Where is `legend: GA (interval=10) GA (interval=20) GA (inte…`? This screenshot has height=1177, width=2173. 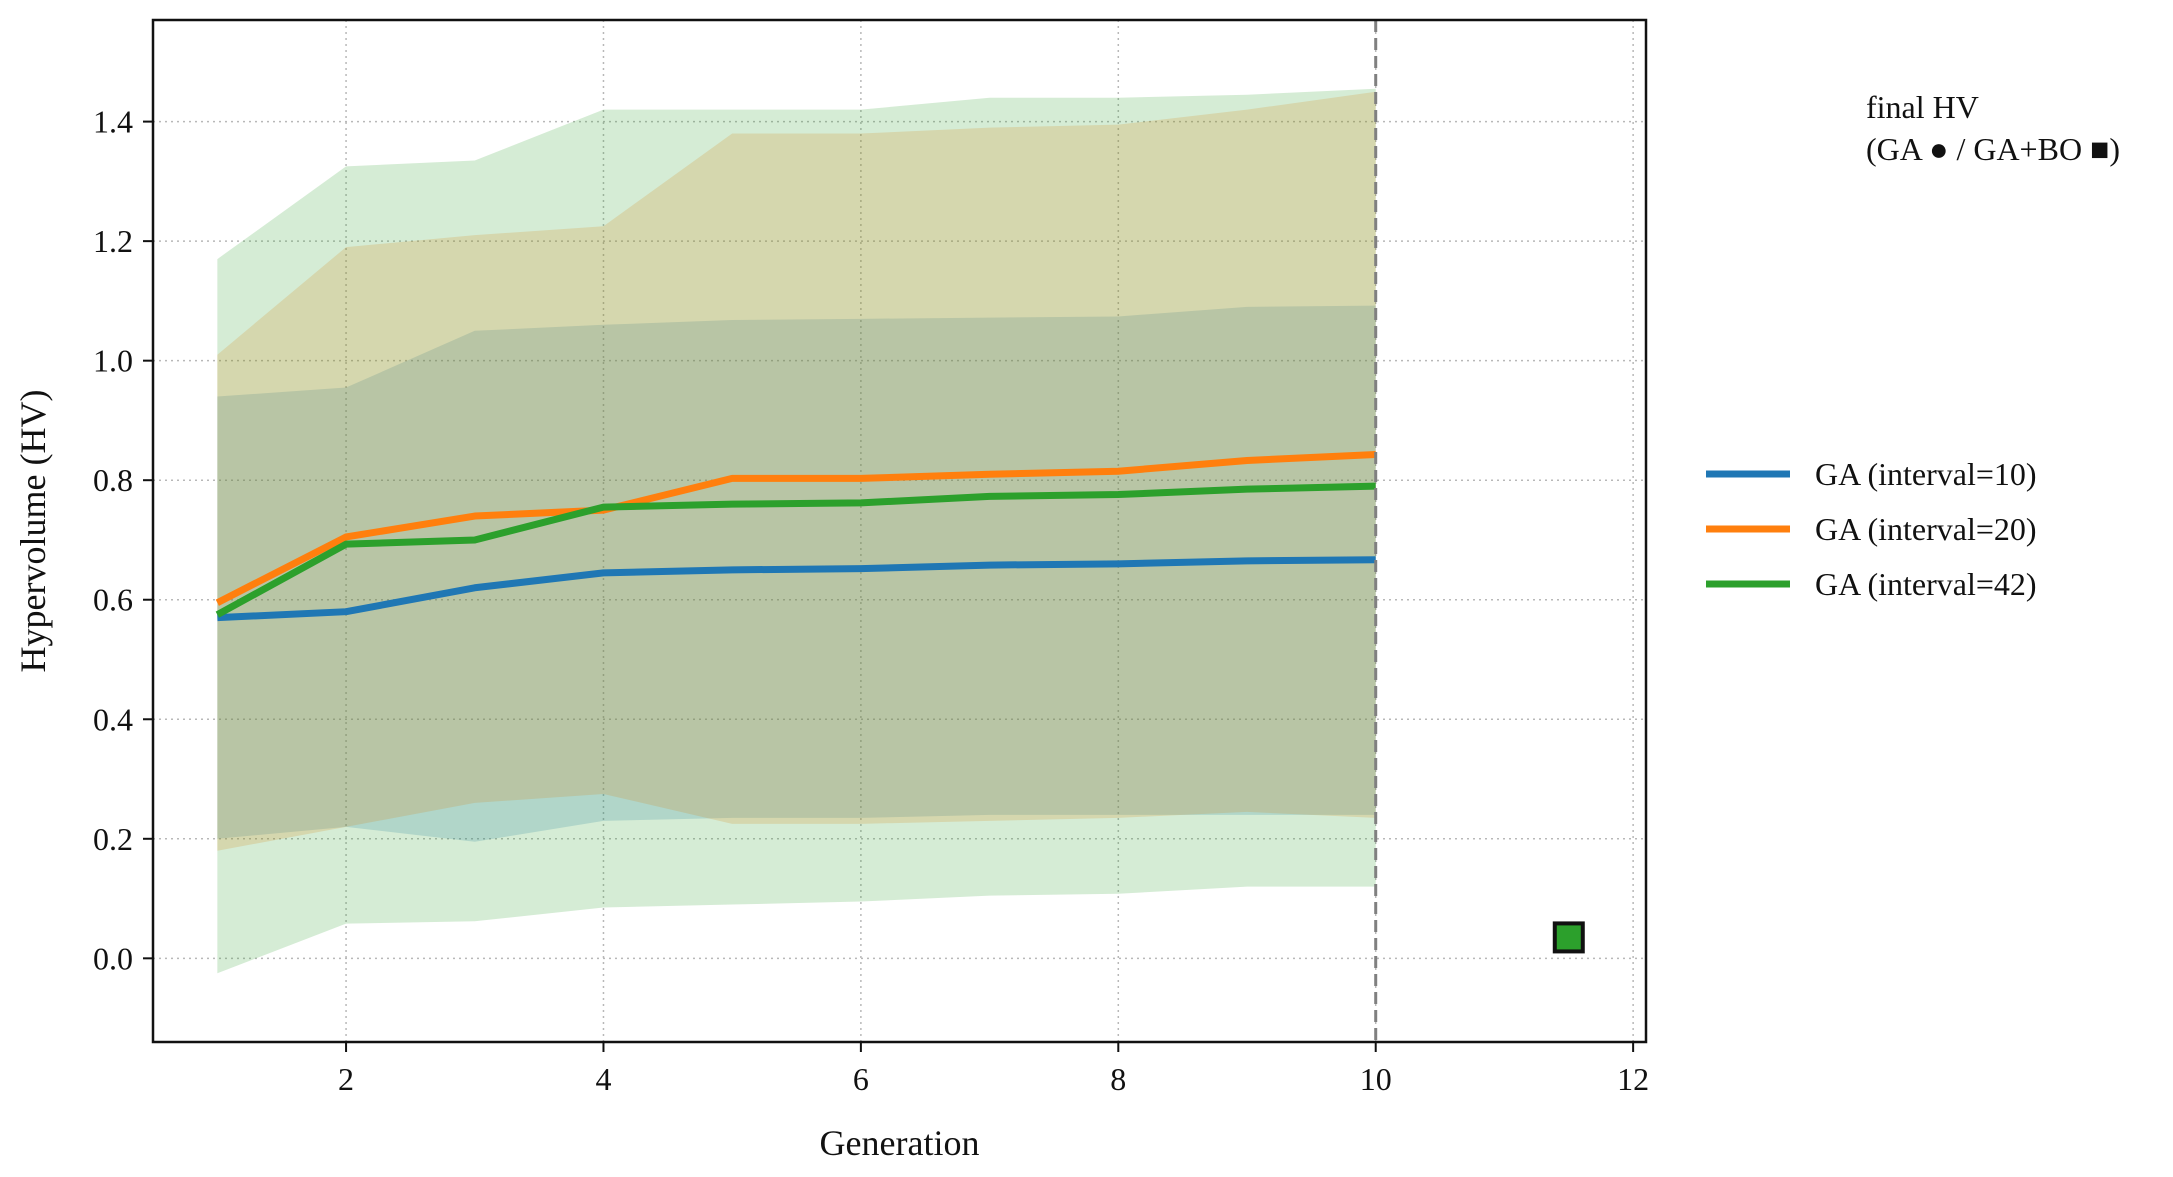
legend: GA (interval=10) GA (interval=20) GA (inte… is located at coordinates (1871, 529).